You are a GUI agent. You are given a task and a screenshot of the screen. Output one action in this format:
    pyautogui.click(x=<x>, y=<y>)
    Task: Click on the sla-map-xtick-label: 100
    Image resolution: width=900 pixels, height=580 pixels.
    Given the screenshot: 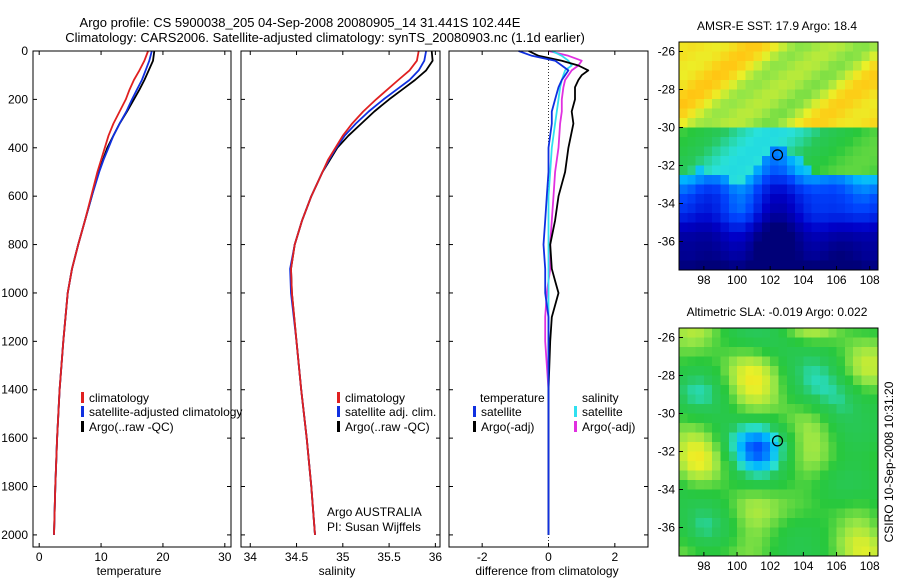 What is the action you would take?
    pyautogui.click(x=737, y=566)
    